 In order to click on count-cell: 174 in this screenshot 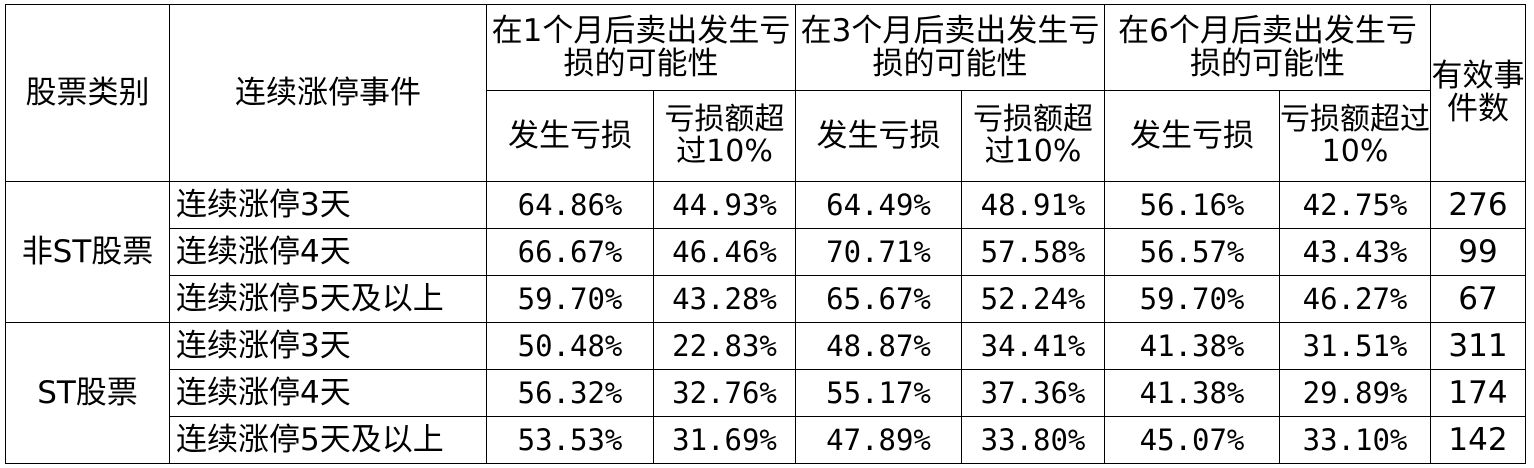, I will do `click(1478, 393)`.